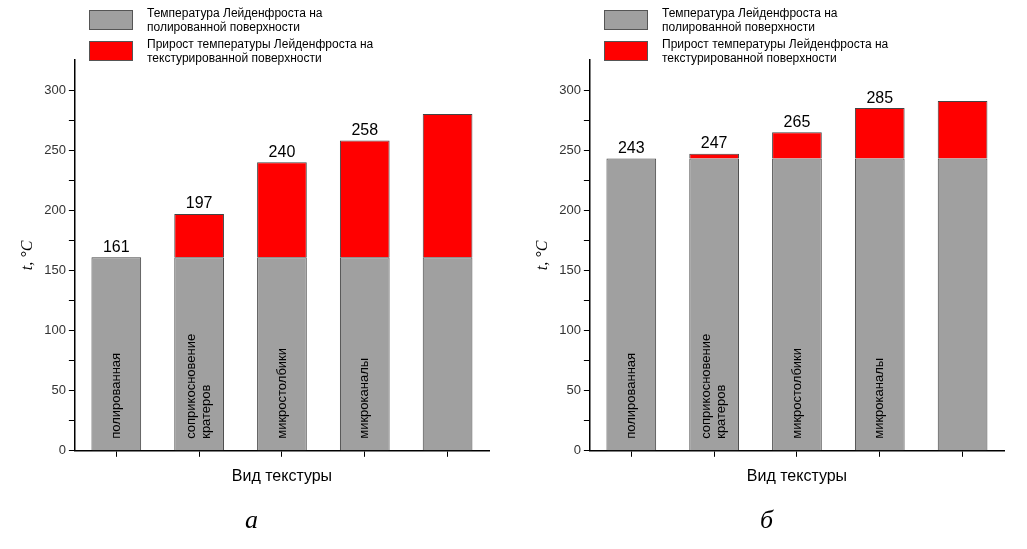  I want to click on total-label: 285, so click(880, 97).